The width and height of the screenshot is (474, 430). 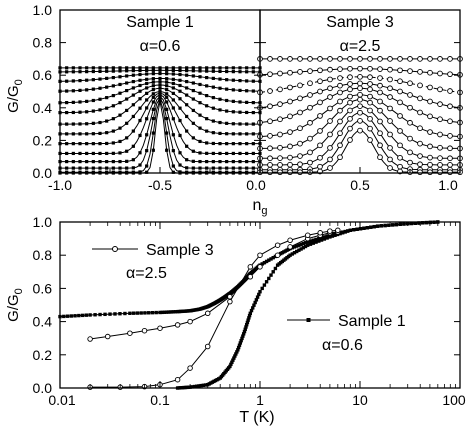 I want to click on bottom-ytick-label: 1.0, so click(x=43, y=222).